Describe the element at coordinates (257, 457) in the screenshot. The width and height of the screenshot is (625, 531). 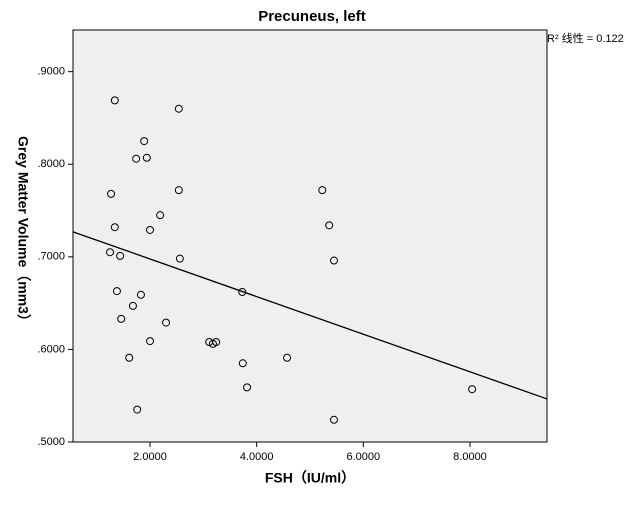
I see `x-tick-label: 4.0000` at that location.